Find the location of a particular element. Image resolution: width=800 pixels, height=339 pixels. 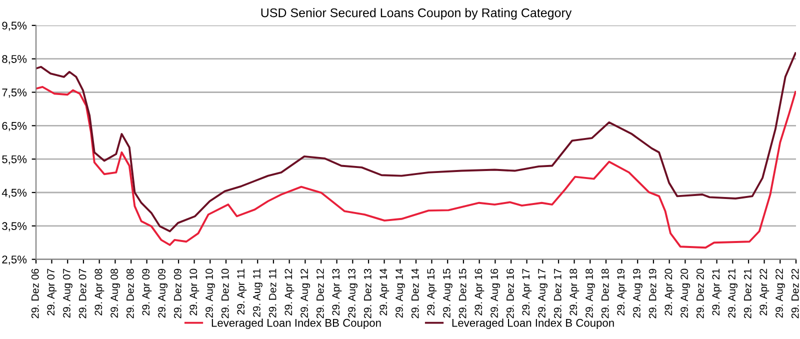

x-tick-label: 29. Aug 07 is located at coordinates (67, 293).